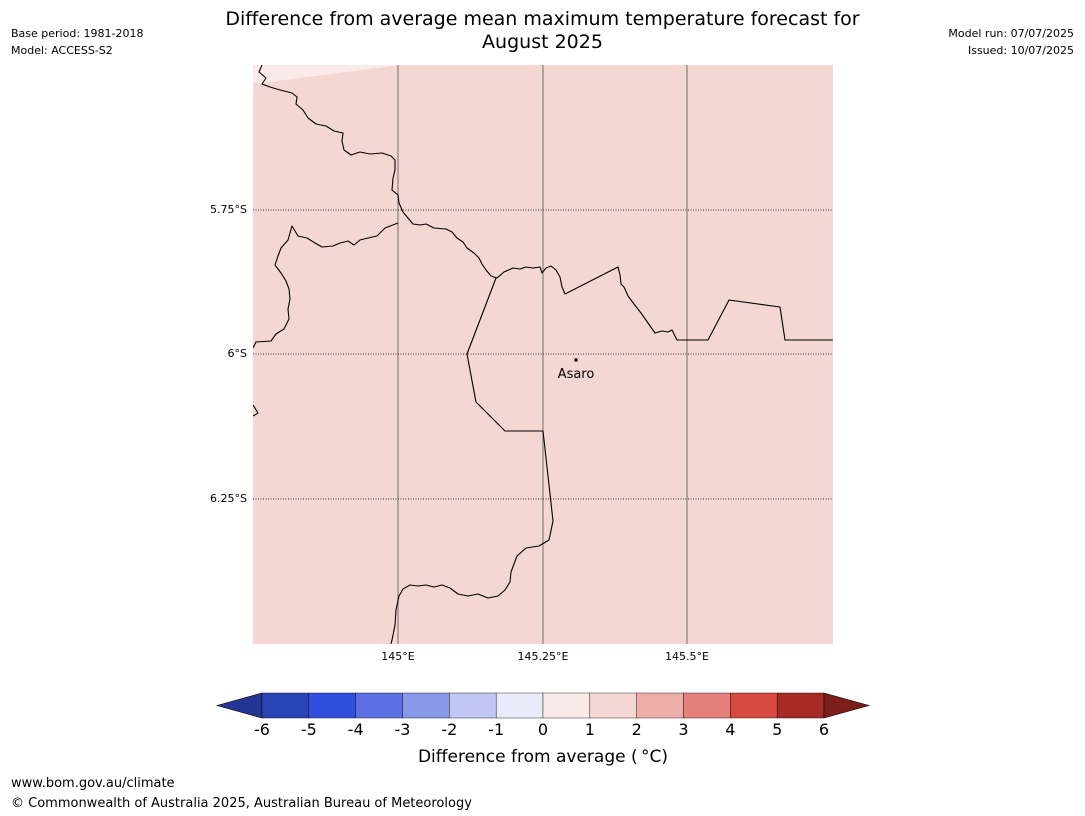  What do you see at coordinates (228, 209) in the screenshot?
I see `lat-label: 5.75°S` at bounding box center [228, 209].